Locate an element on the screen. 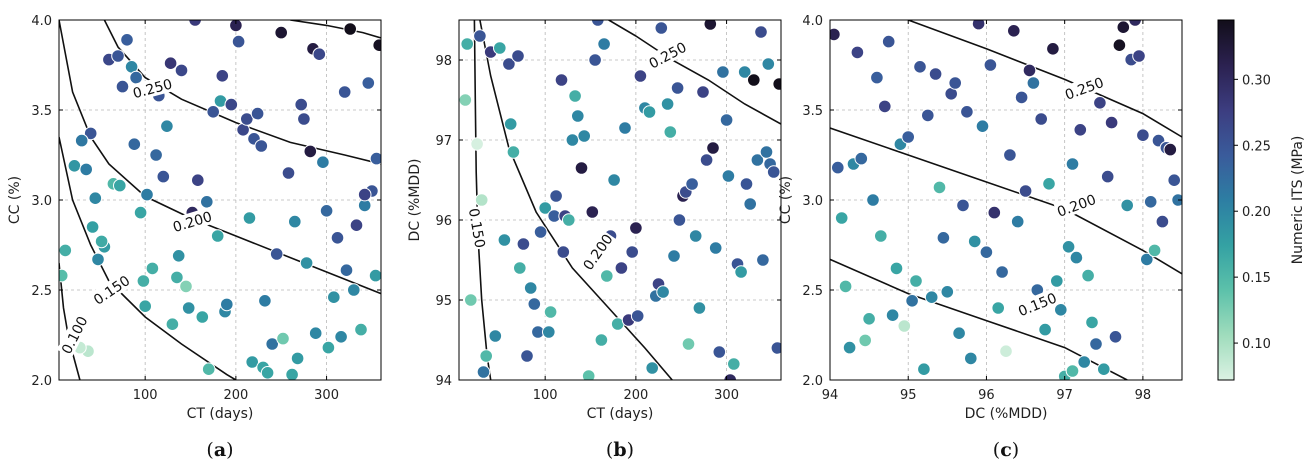 The width and height of the screenshot is (1311, 468). y-tick-label: 3.0 is located at coordinates (812, 201).